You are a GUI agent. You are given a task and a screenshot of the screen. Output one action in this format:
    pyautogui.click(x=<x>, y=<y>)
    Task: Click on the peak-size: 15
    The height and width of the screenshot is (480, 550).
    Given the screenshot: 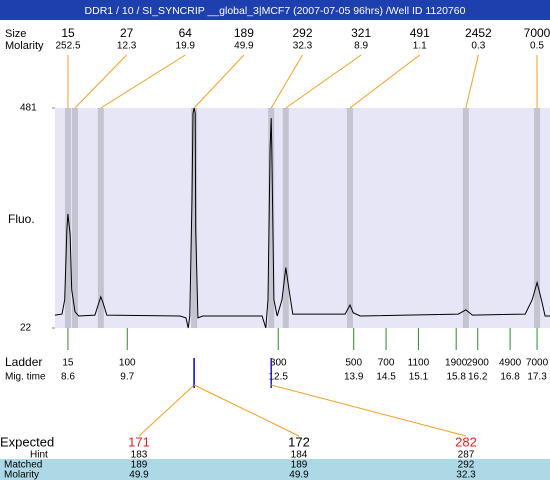 What is the action you would take?
    pyautogui.click(x=68, y=33)
    